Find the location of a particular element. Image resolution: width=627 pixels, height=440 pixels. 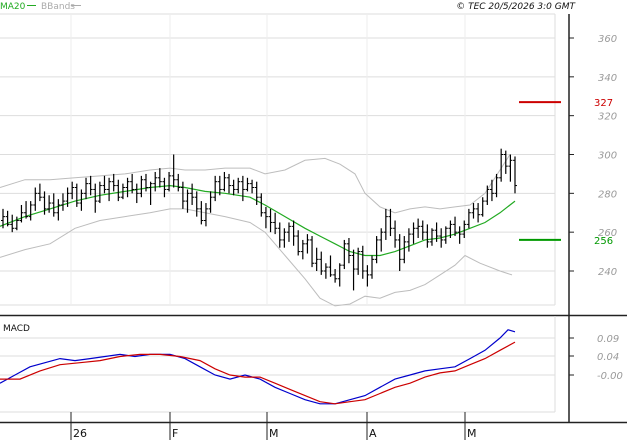

price-tick-label: 300 is located at coordinates (607, 156).